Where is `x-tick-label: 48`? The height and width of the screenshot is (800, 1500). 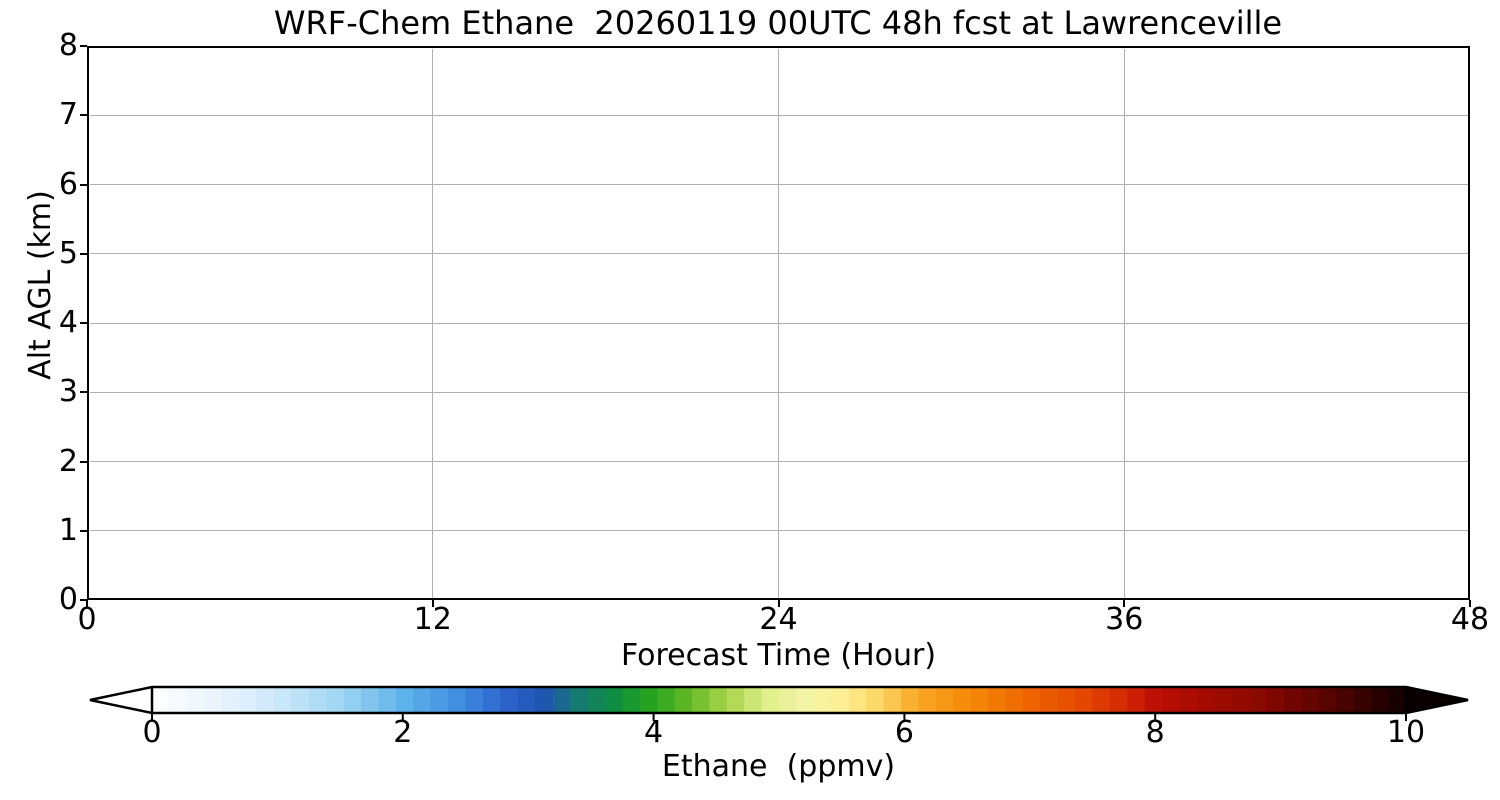
x-tick-label: 48 is located at coordinates (1470, 619).